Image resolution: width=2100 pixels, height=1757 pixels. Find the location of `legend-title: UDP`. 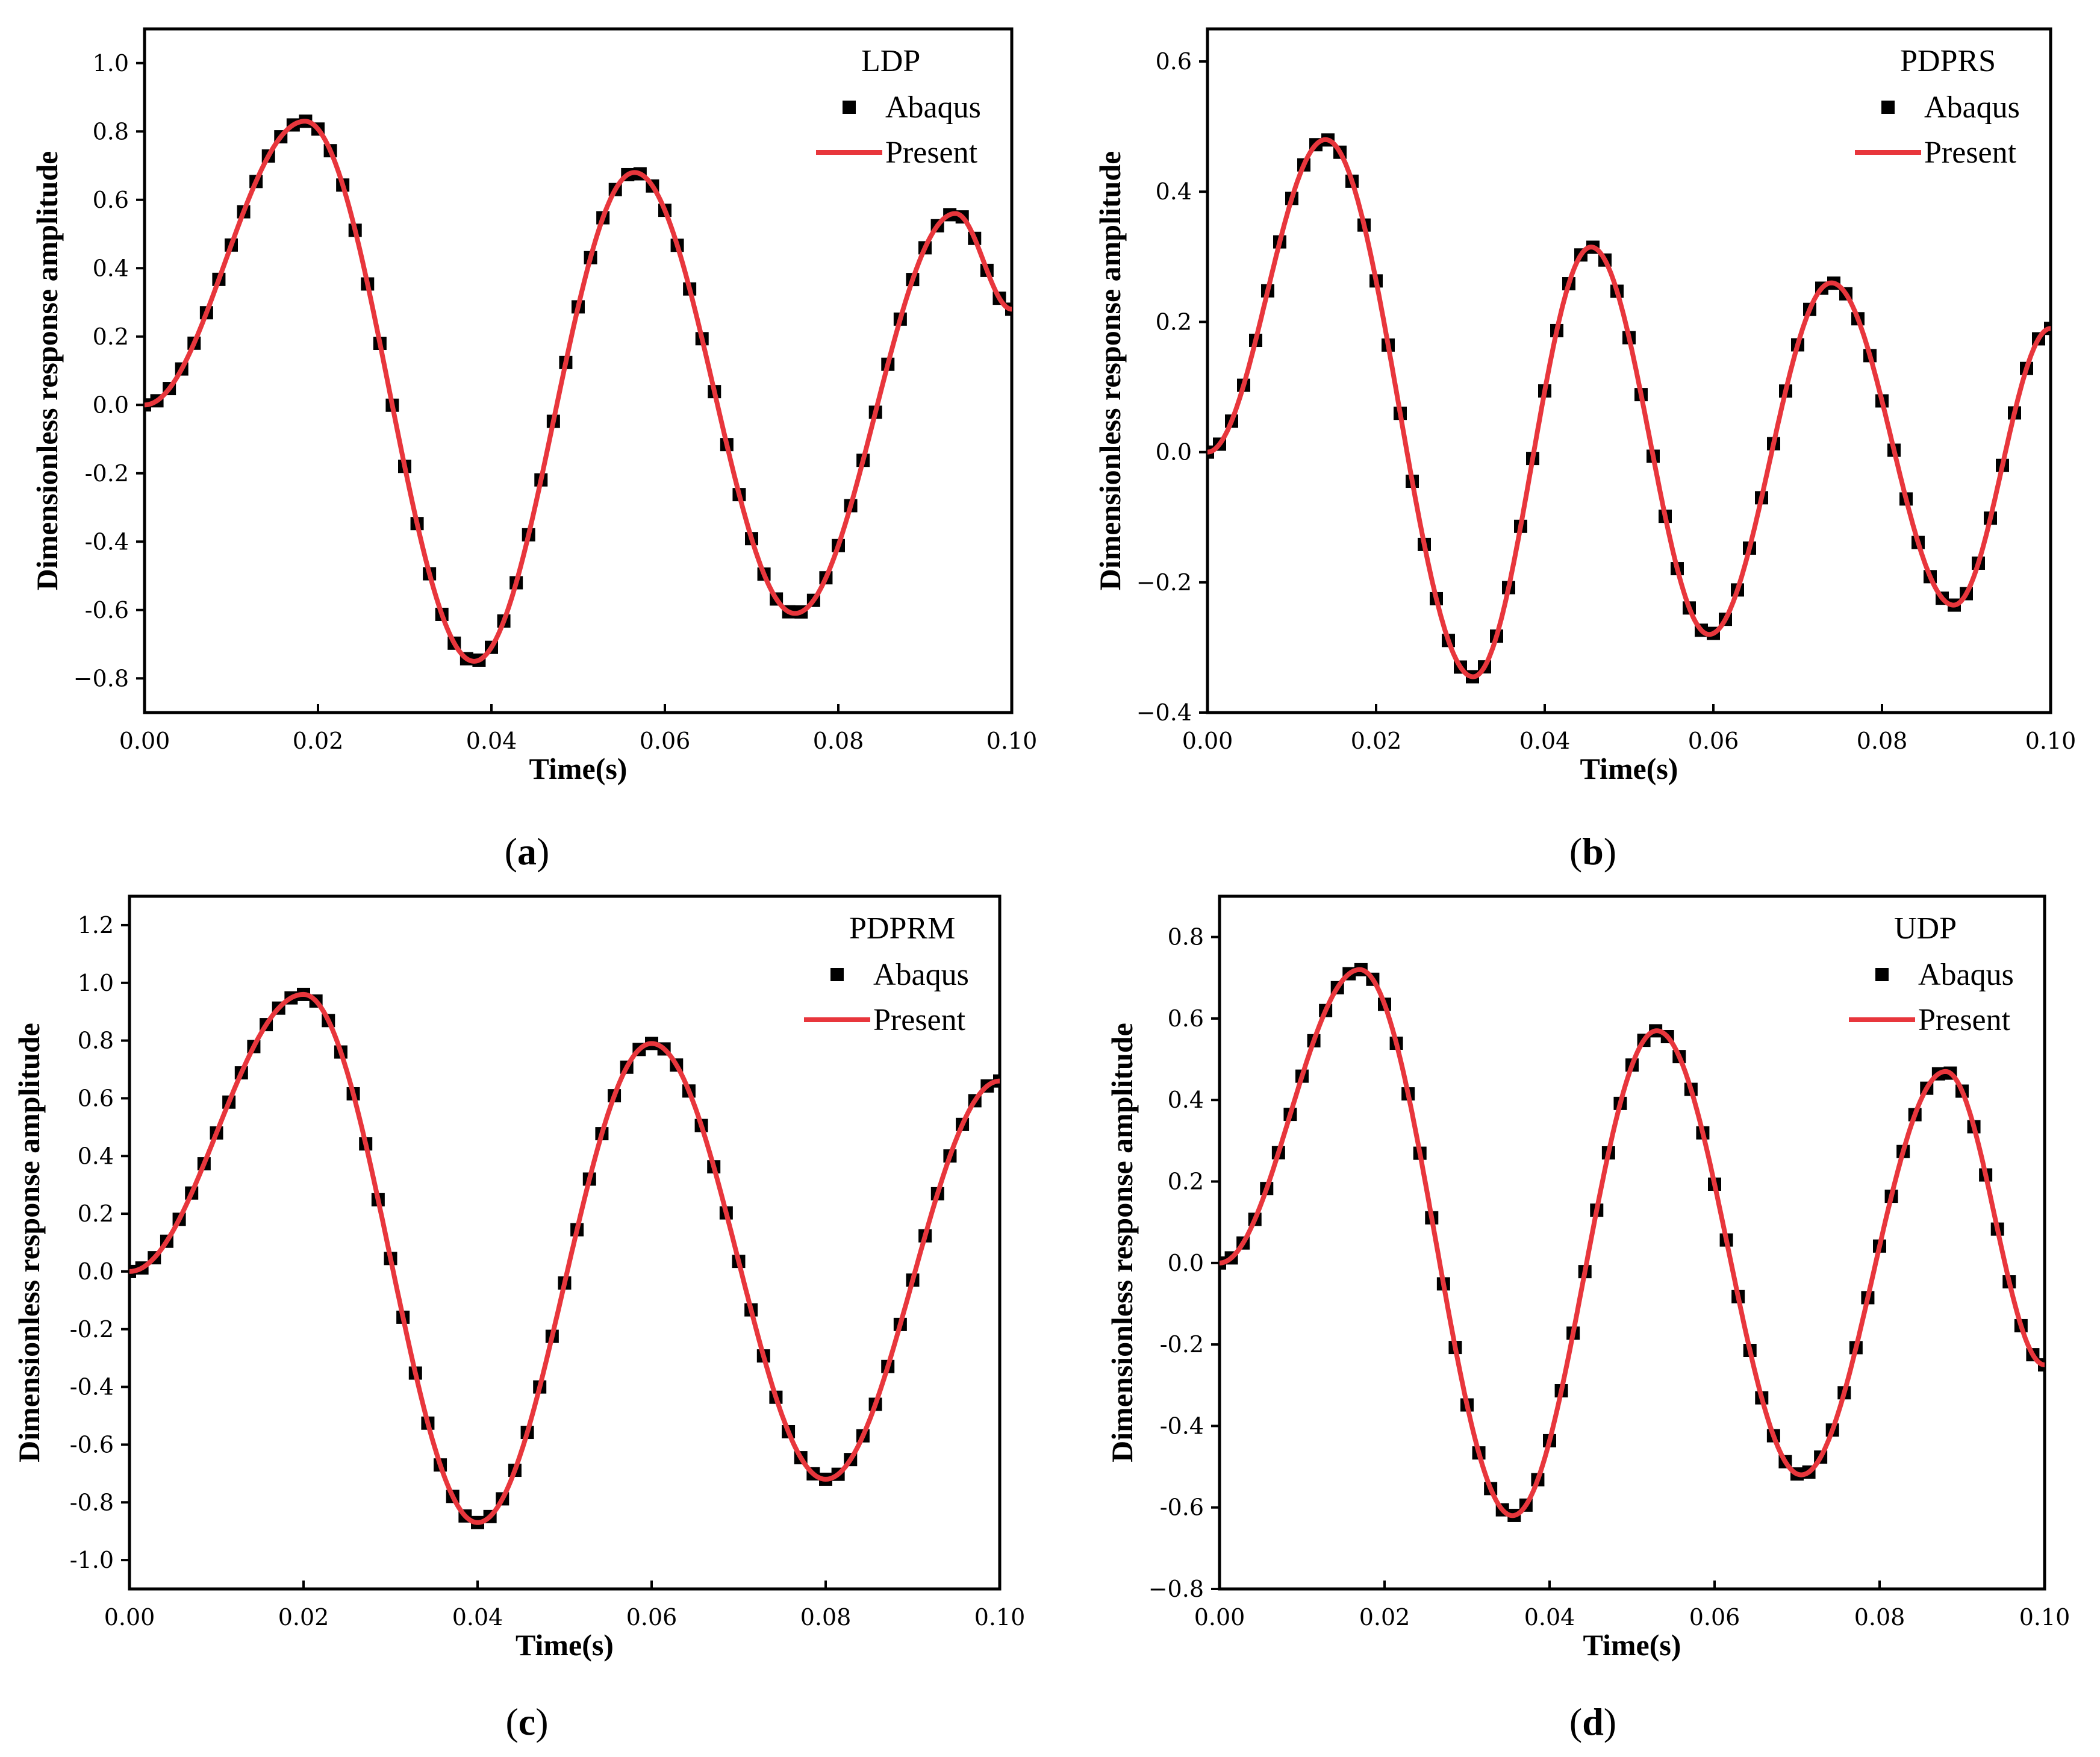

legend-title: UDP is located at coordinates (1926, 928).